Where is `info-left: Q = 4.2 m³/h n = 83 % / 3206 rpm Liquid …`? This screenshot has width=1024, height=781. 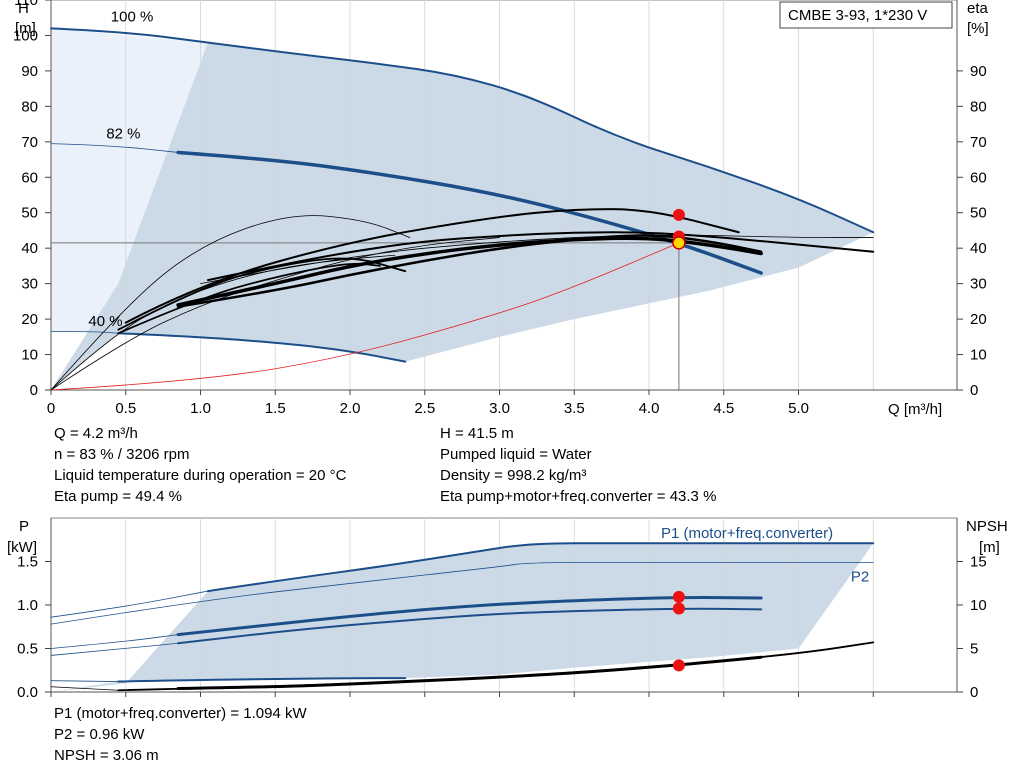 info-left: Q = 4.2 m³/h n = 83 % / 3206 rpm Liquid … is located at coordinates (200, 465).